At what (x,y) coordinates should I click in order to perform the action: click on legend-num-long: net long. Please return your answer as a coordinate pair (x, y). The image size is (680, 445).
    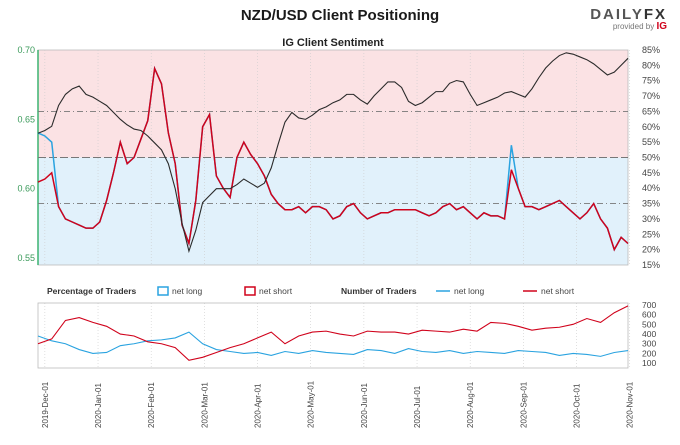
    Looking at the image, I should click on (469, 291).